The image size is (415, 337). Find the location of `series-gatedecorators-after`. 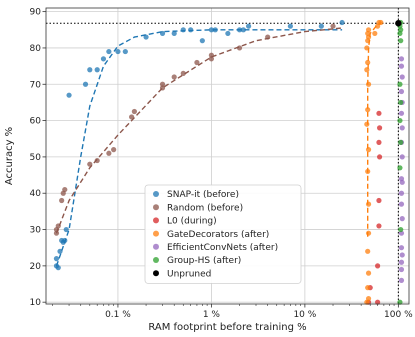

series-gatedecorators-after is located at coordinates (374, 162).